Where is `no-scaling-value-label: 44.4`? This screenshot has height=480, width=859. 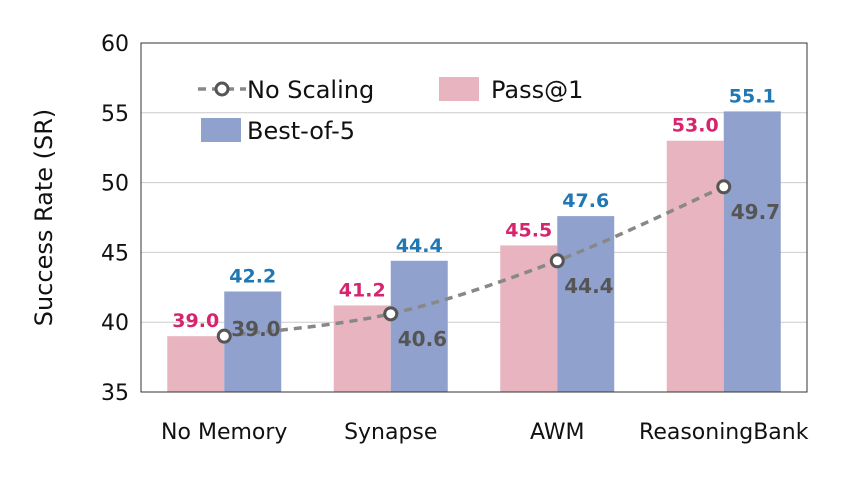
no-scaling-value-label: 44.4 is located at coordinates (588, 286).